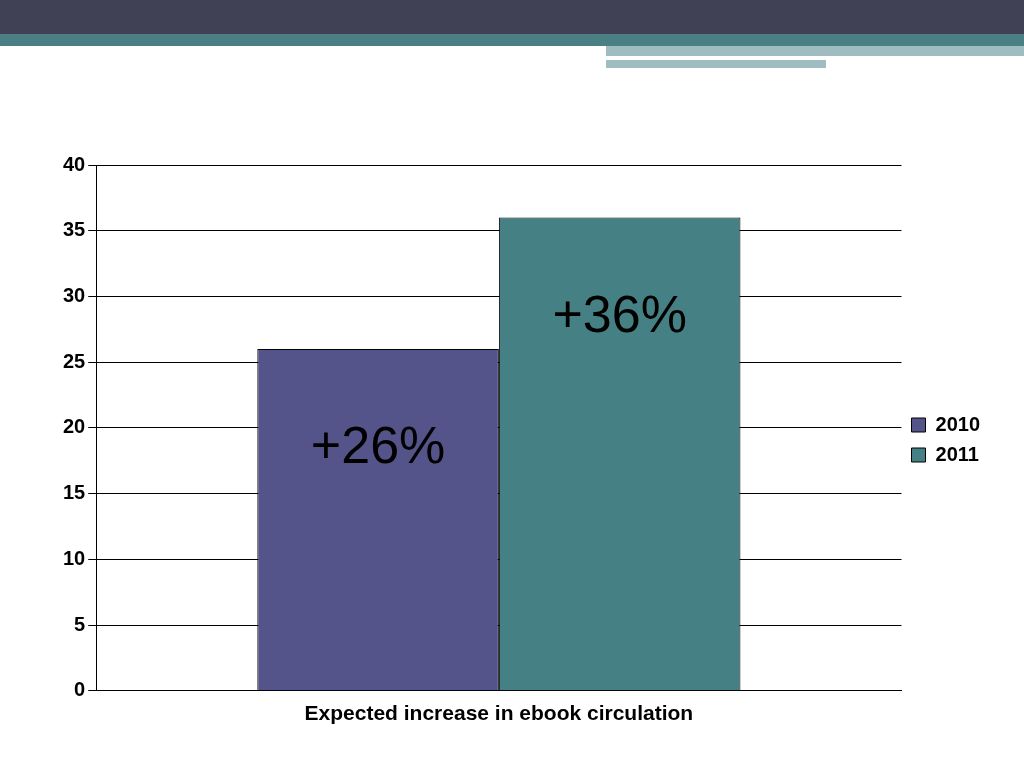  Describe the element at coordinates (499, 713) in the screenshot. I see `x-tick-label: Expected increase in ebook circulation` at that location.